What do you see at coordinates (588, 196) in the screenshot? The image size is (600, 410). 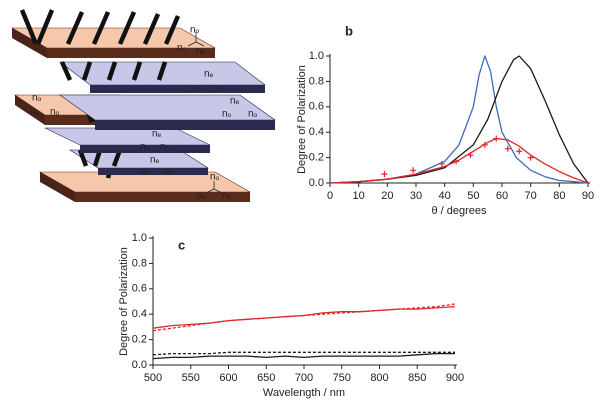 I see `x-tick-label: 90` at bounding box center [588, 196].